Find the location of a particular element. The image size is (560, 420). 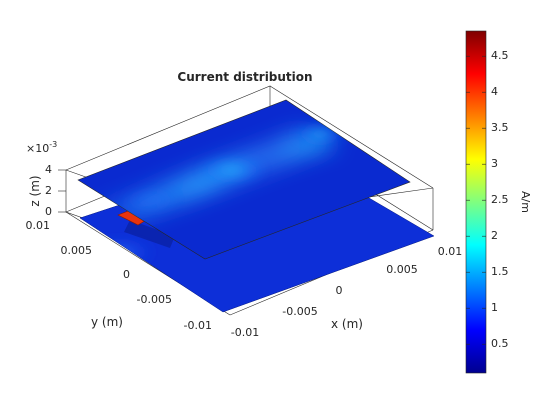

upper-plate-hotspot-left is located at coordinates (150, 200).